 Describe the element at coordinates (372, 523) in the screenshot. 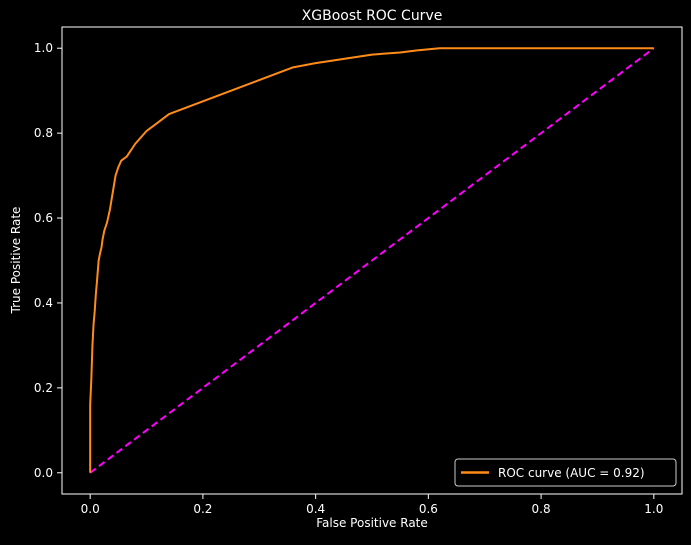

I see `x-axis-label: False Positive Rate` at that location.